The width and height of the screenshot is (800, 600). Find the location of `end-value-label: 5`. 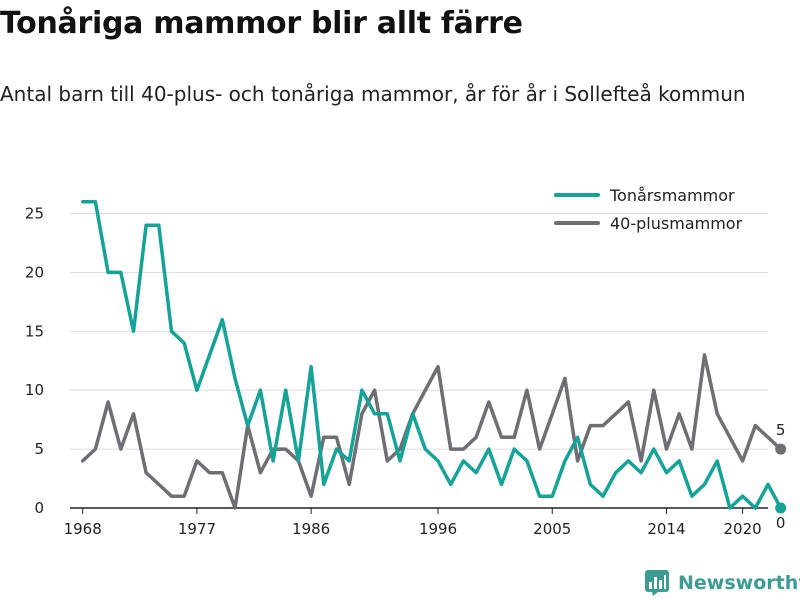

end-value-label: 5 is located at coordinates (781, 430).